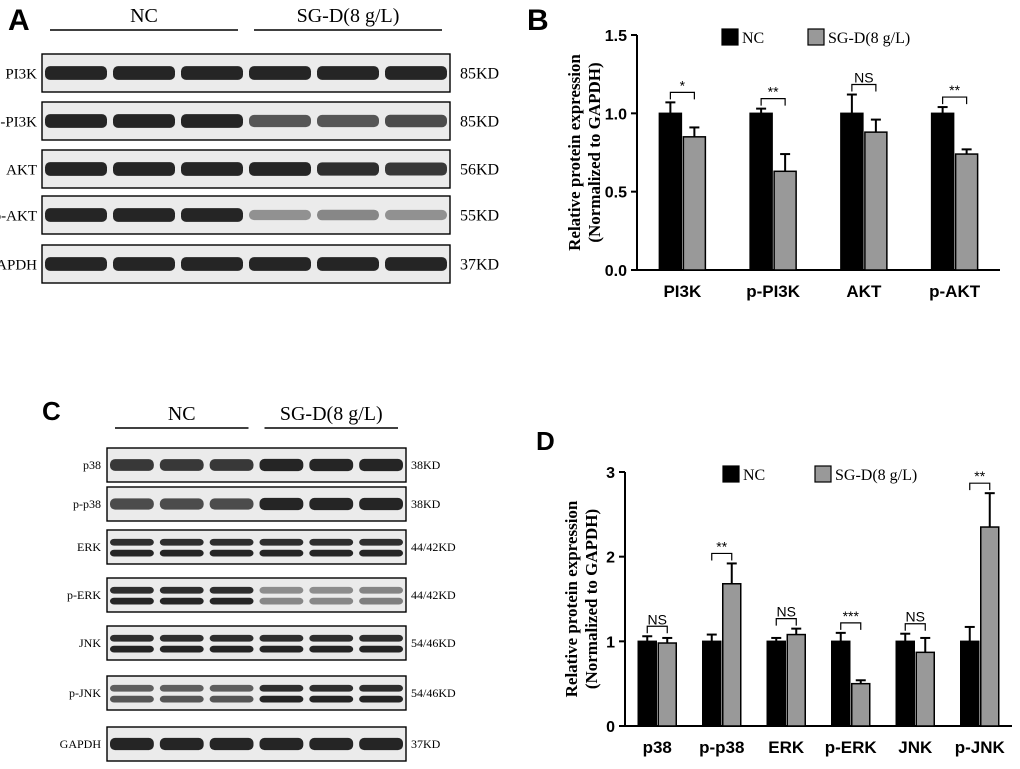 The width and height of the screenshot is (1020, 769). I want to click on x-tick-label: ERK, so click(786, 747).